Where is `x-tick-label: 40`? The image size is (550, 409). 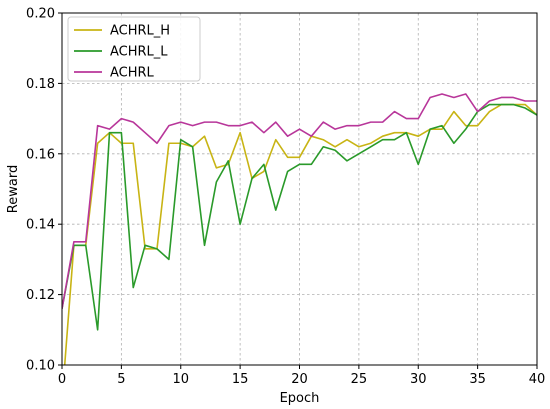 x-tick-label: 40 is located at coordinates (537, 379).